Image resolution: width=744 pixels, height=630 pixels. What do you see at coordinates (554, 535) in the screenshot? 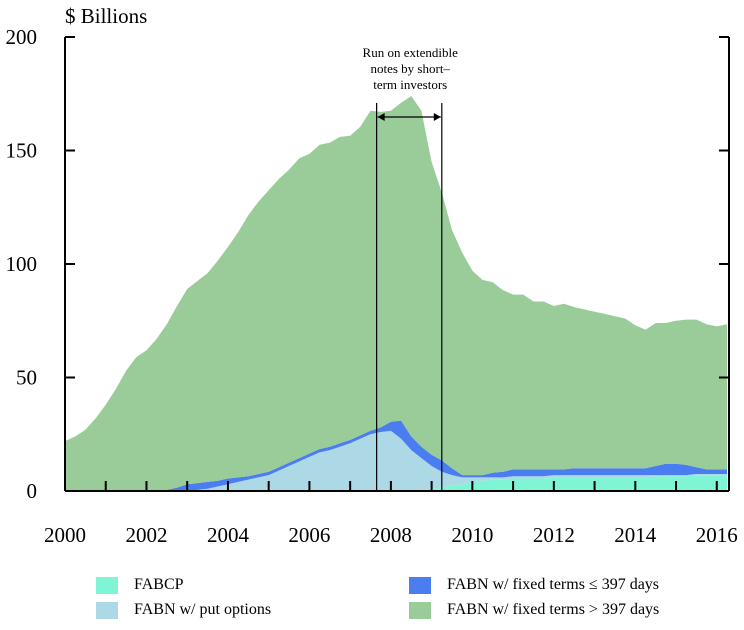
I see `x-tick-label: 2012` at bounding box center [554, 535].